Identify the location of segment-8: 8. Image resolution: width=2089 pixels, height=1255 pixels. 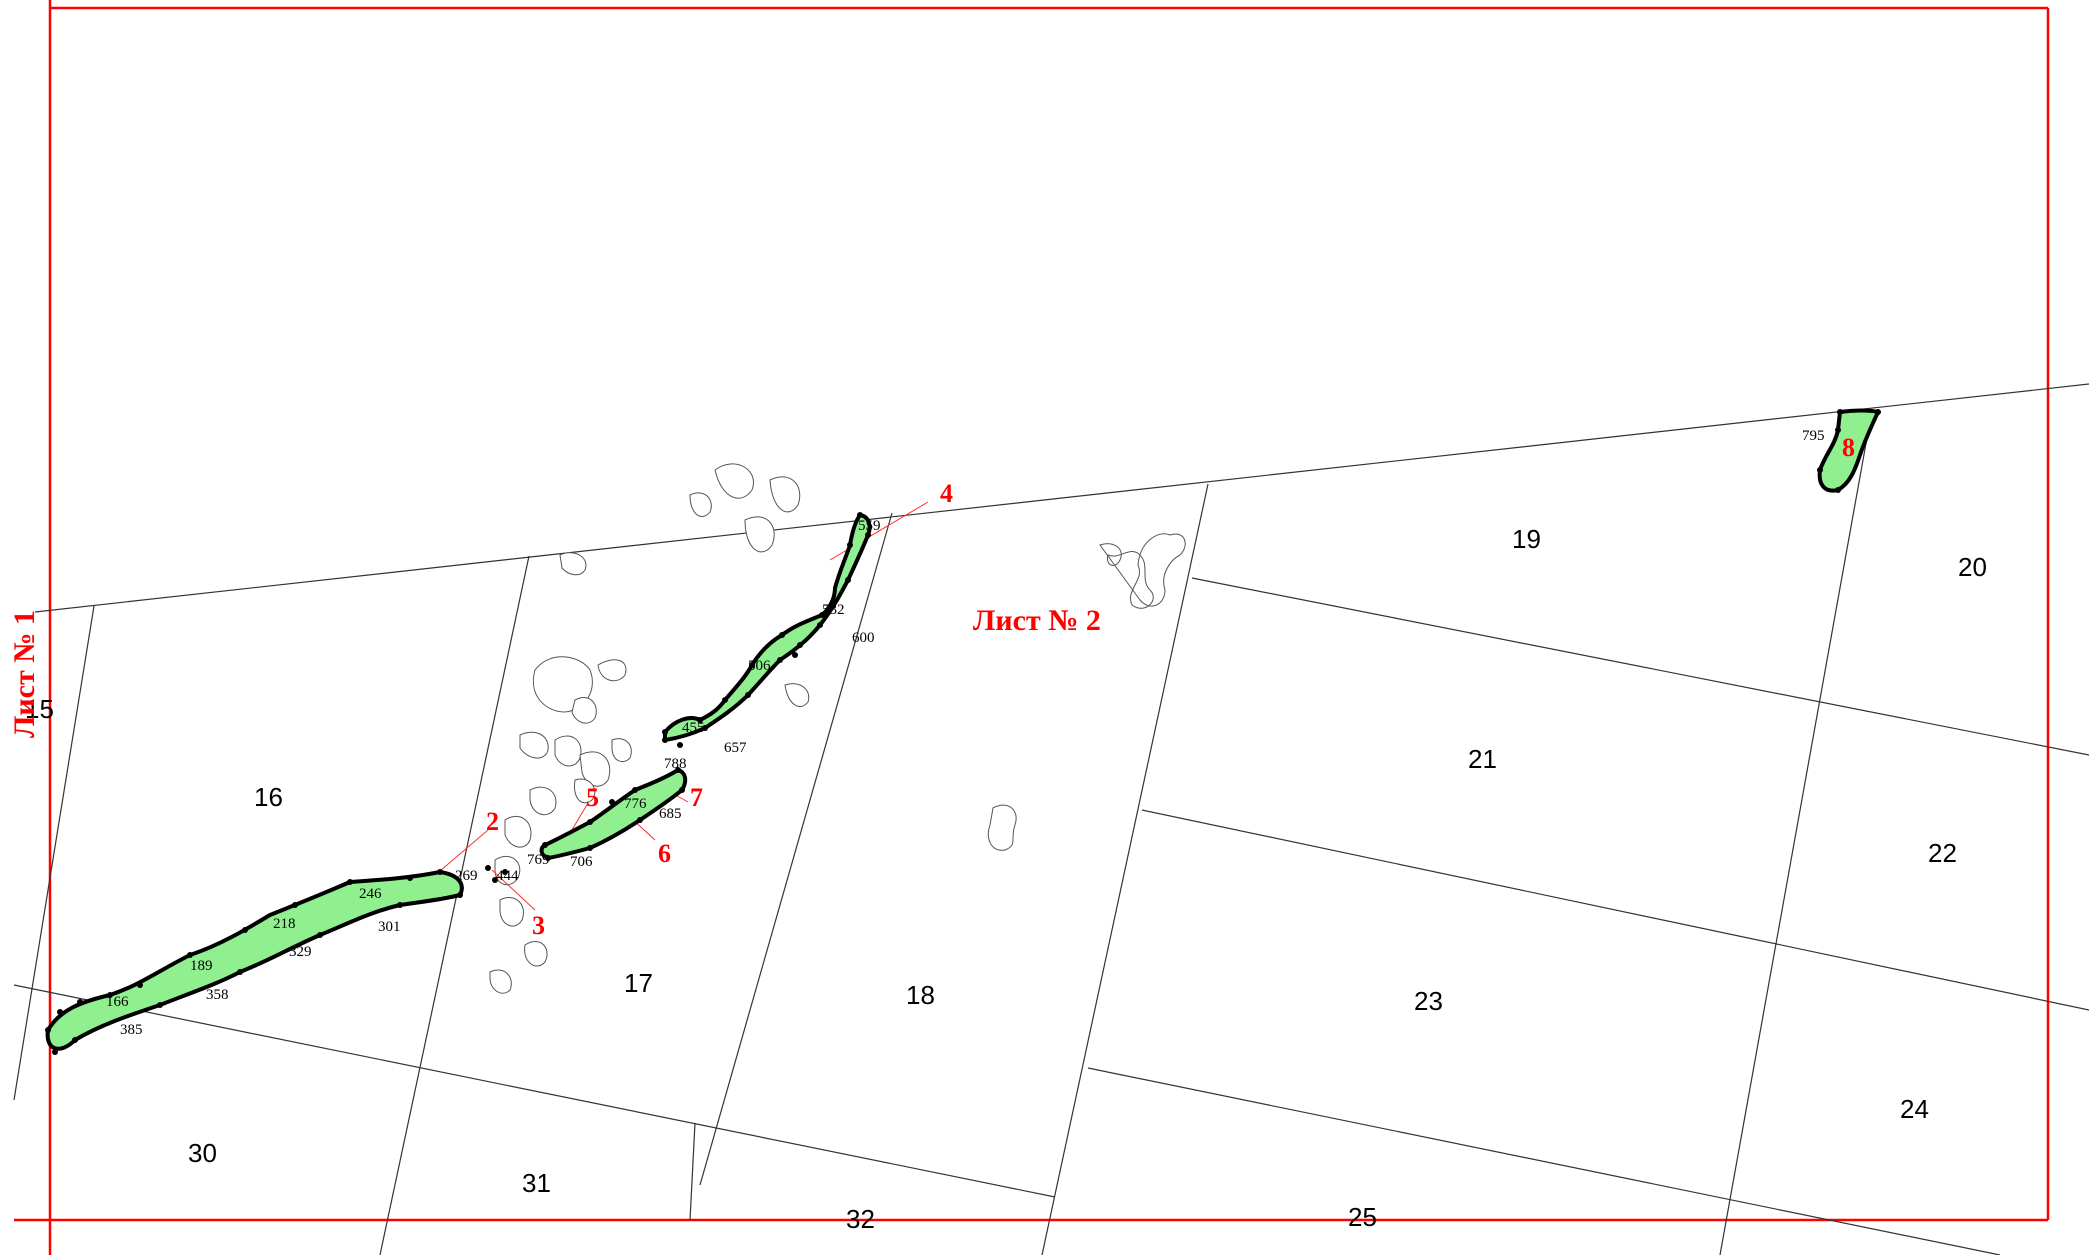
(1848, 447).